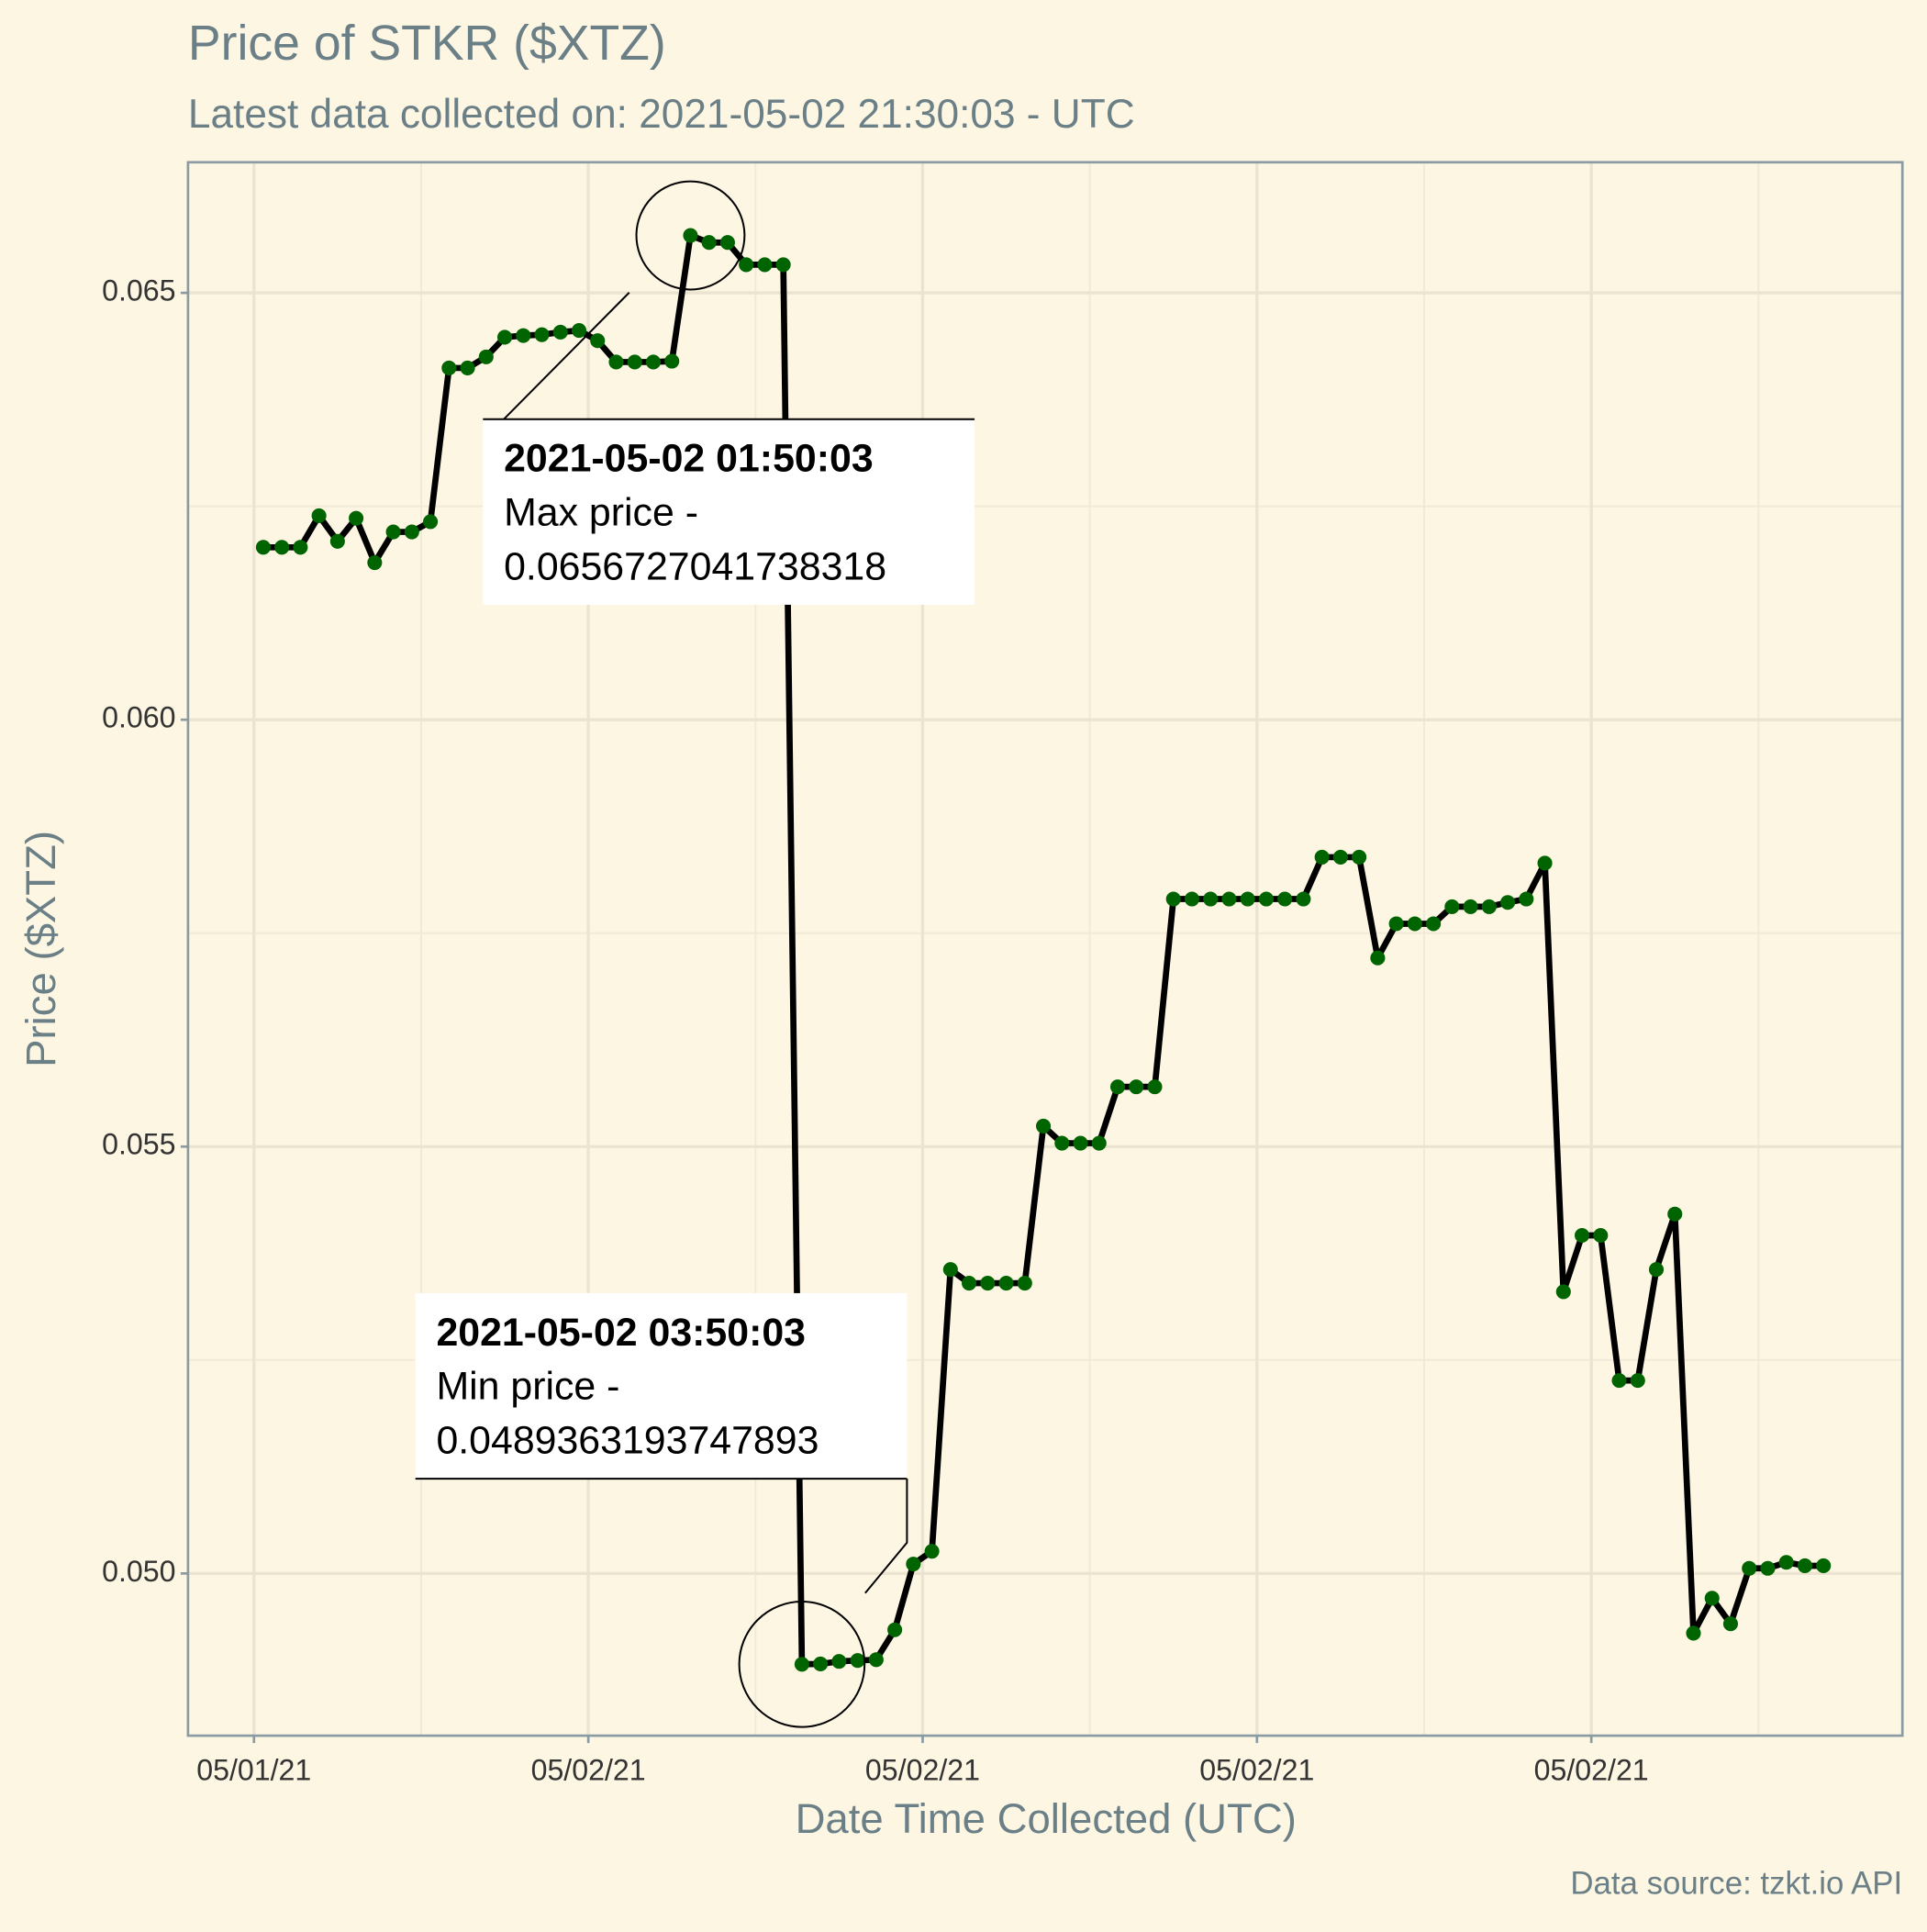 The width and height of the screenshot is (1927, 1932). Describe the element at coordinates (138, 1571) in the screenshot. I see `y-tick-label: 0.050` at that location.